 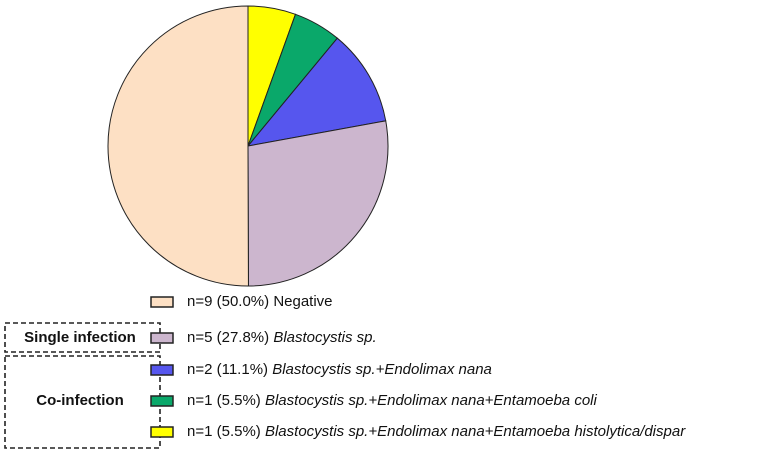 I want to click on legend-label: Blastocystis sp., so click(x=324, y=337).